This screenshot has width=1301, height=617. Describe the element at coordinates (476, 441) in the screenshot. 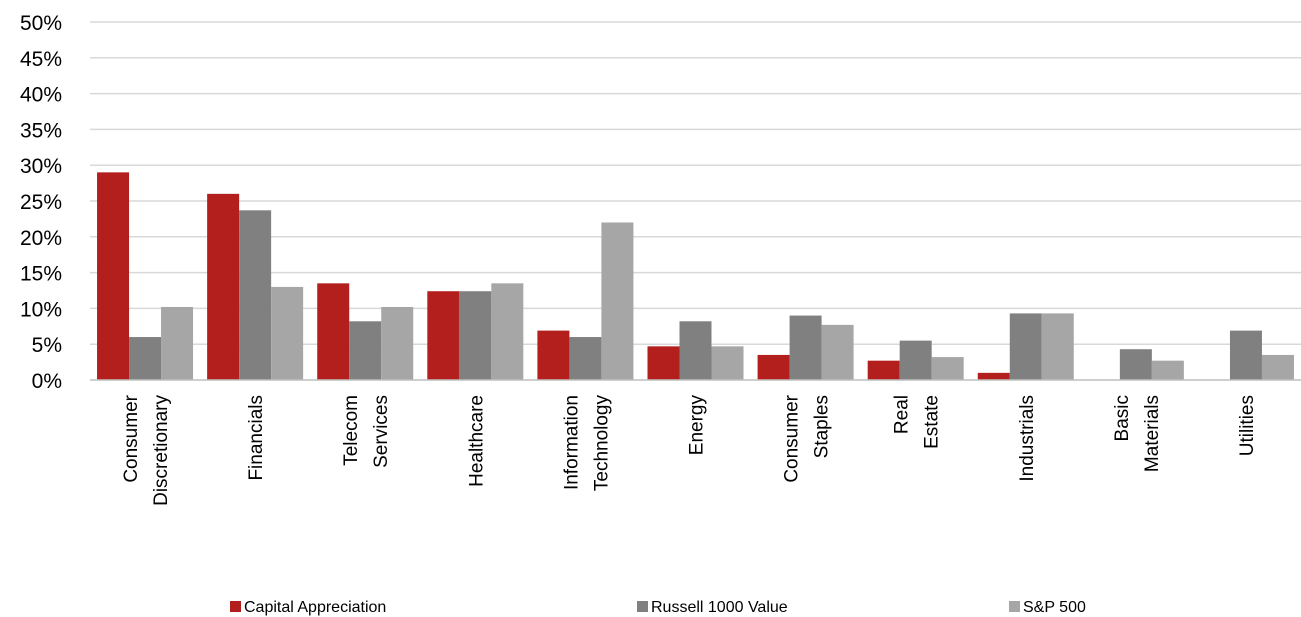

I see `category-label: Healthcare` at that location.